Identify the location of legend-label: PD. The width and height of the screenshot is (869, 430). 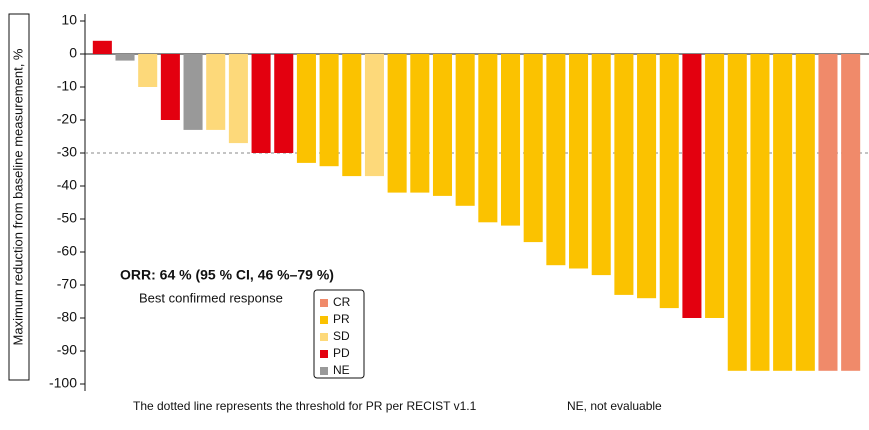
(341, 353).